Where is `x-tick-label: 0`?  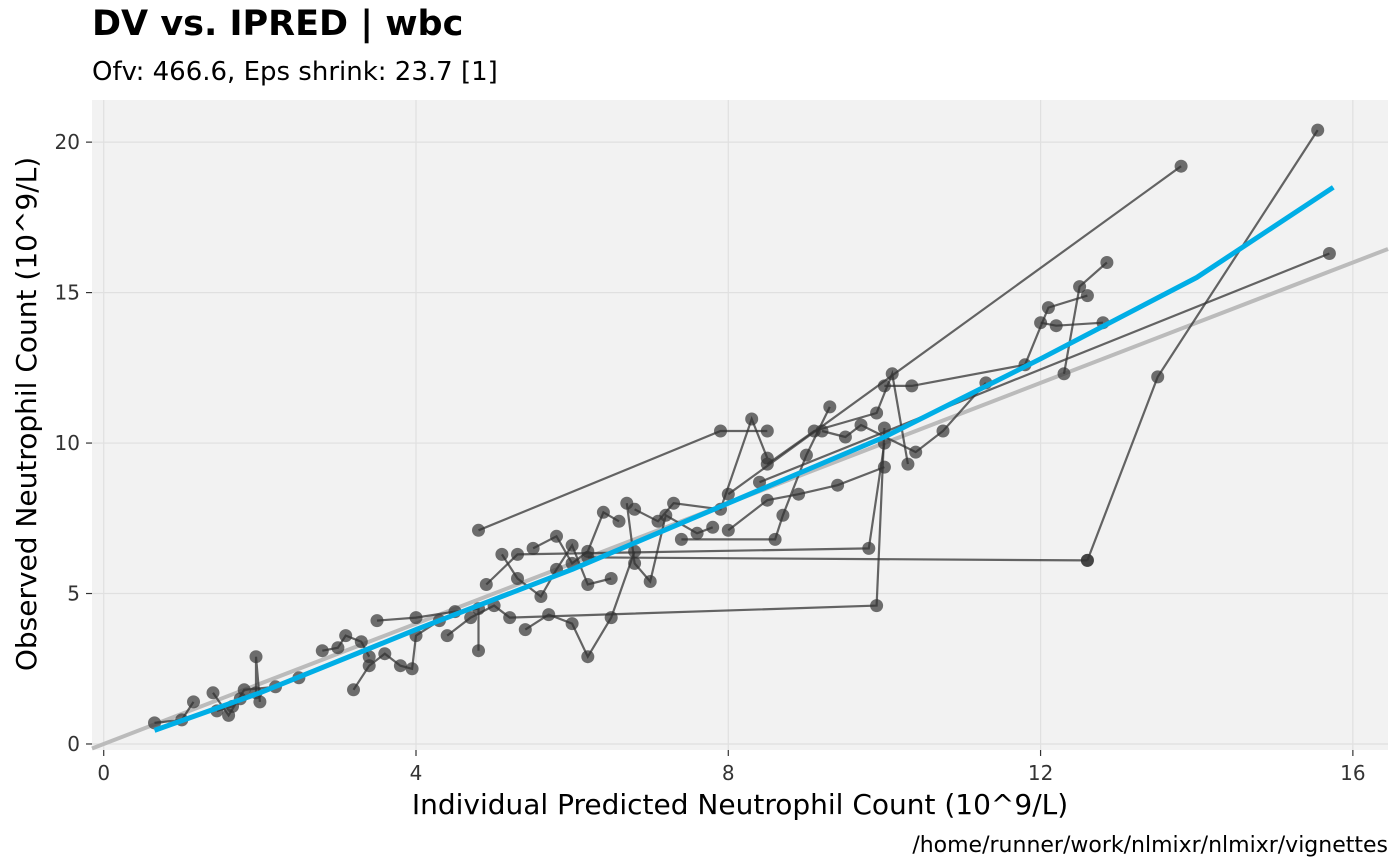
x-tick-label: 0 is located at coordinates (103, 773).